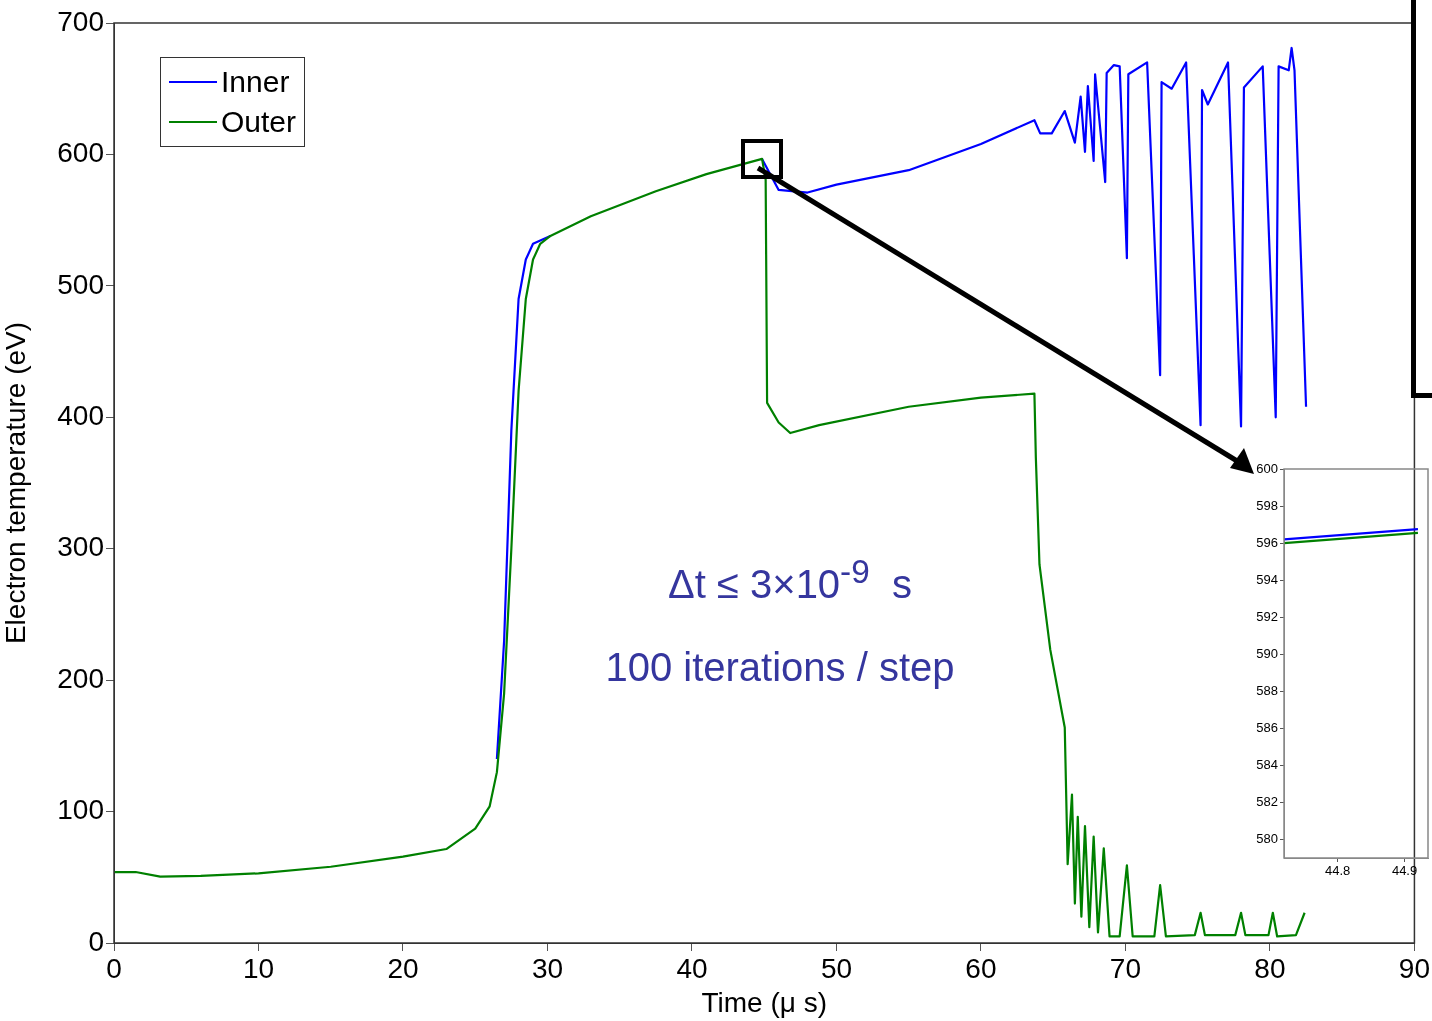 Image resolution: width=1432 pixels, height=1021 pixels. I want to click on y-tick-label: 596, so click(1267, 542).